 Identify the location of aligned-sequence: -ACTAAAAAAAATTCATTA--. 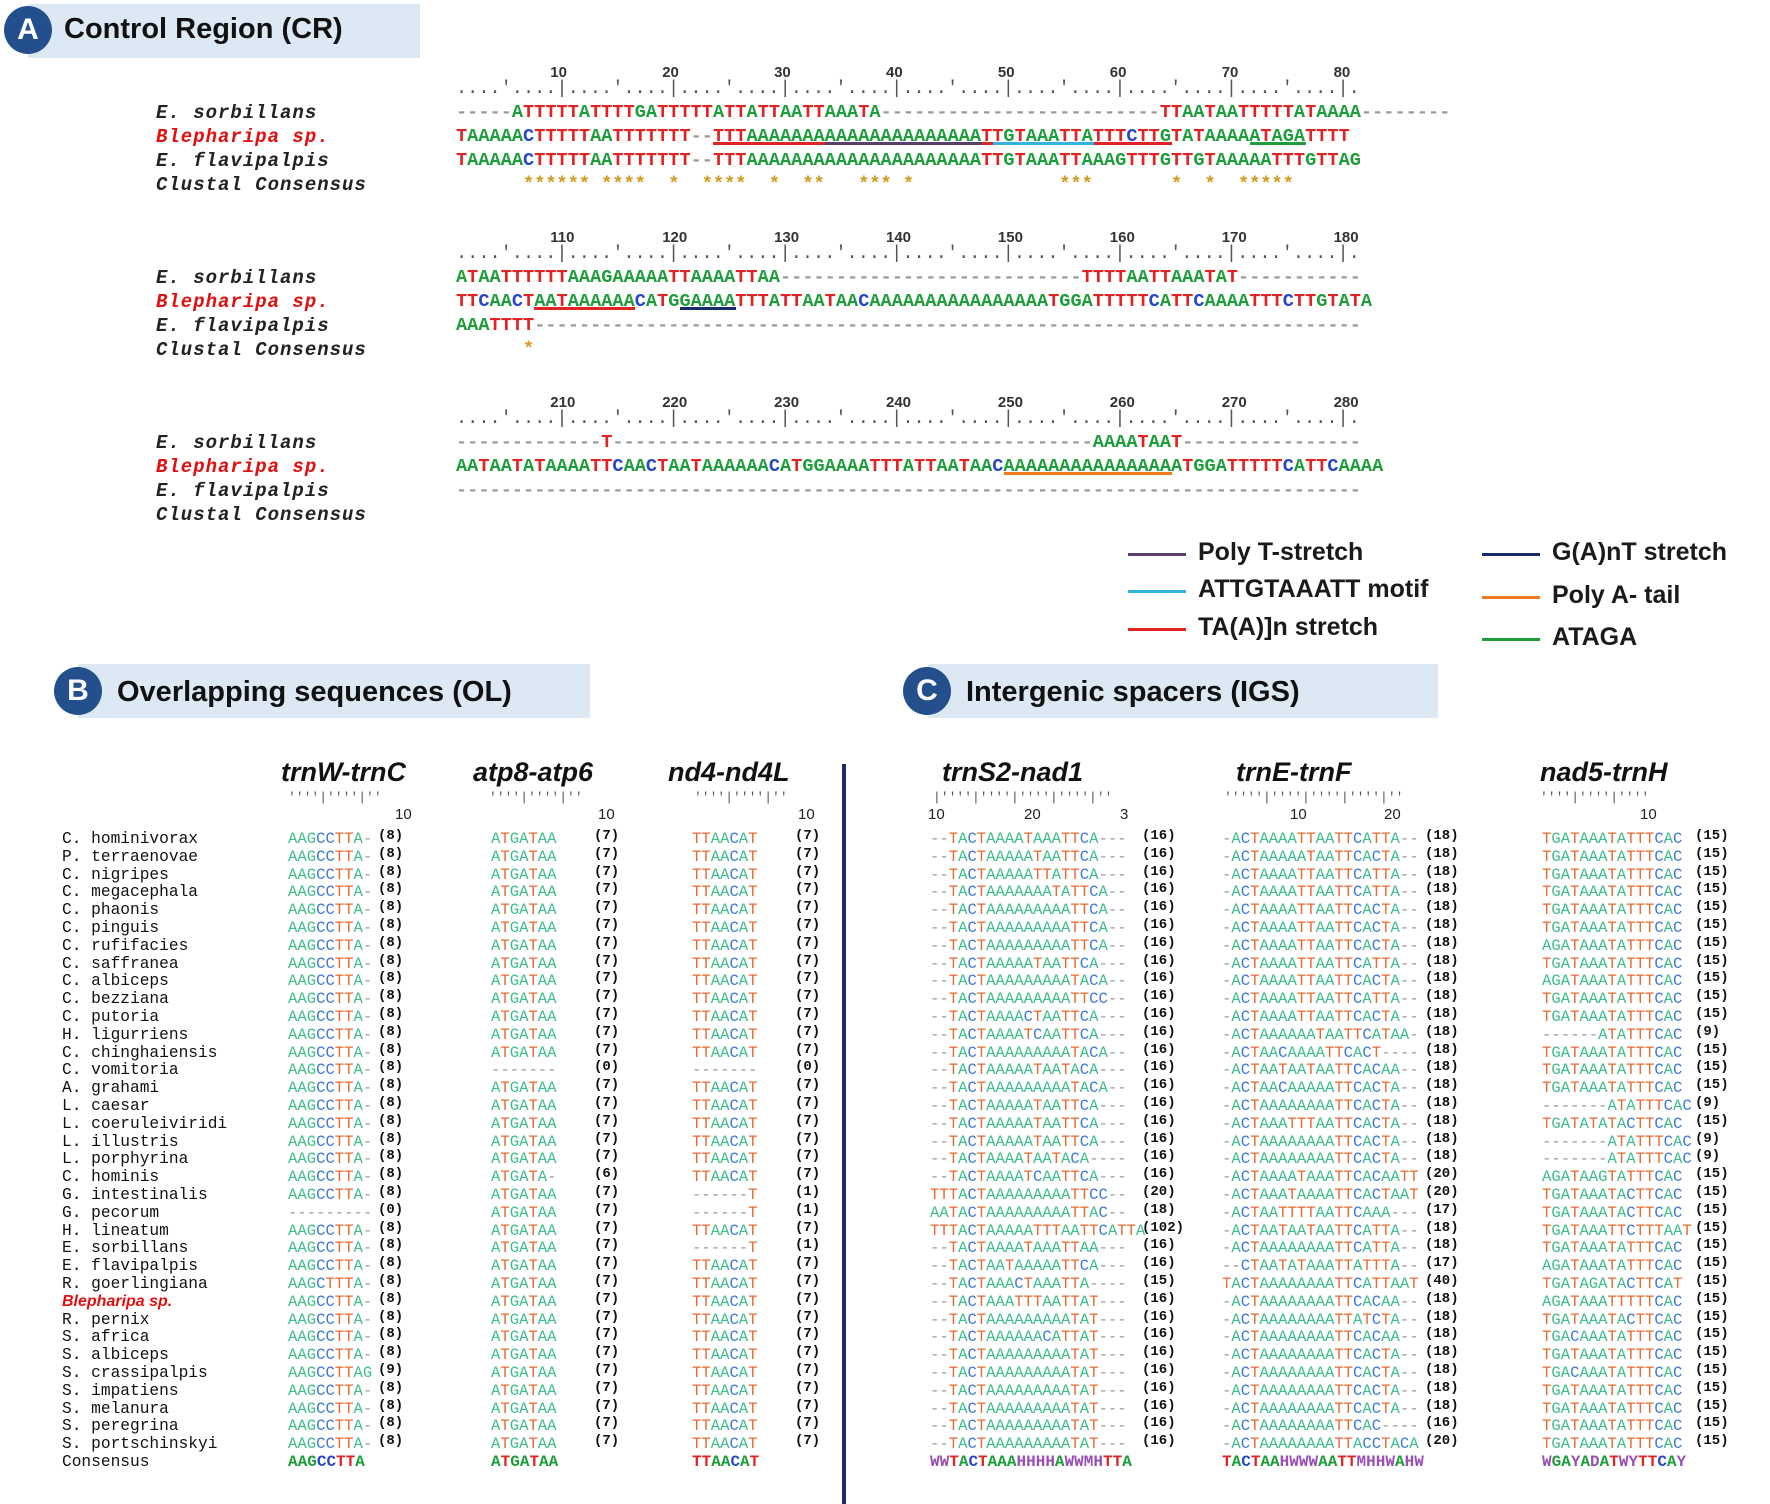
(1320, 1248).